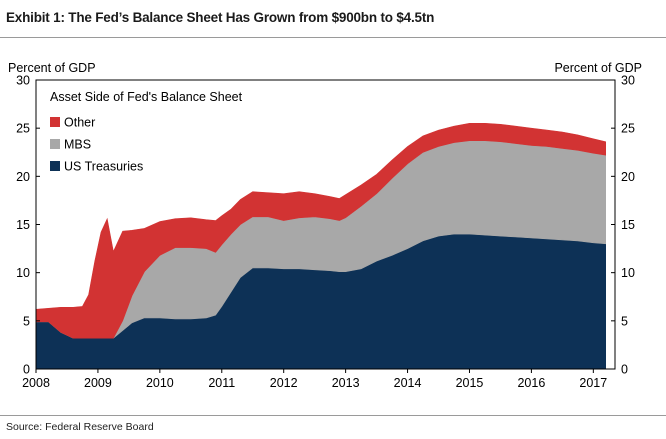 This screenshot has height=439, width=666. What do you see at coordinates (333, 37) in the screenshot?
I see `top-divider` at bounding box center [333, 37].